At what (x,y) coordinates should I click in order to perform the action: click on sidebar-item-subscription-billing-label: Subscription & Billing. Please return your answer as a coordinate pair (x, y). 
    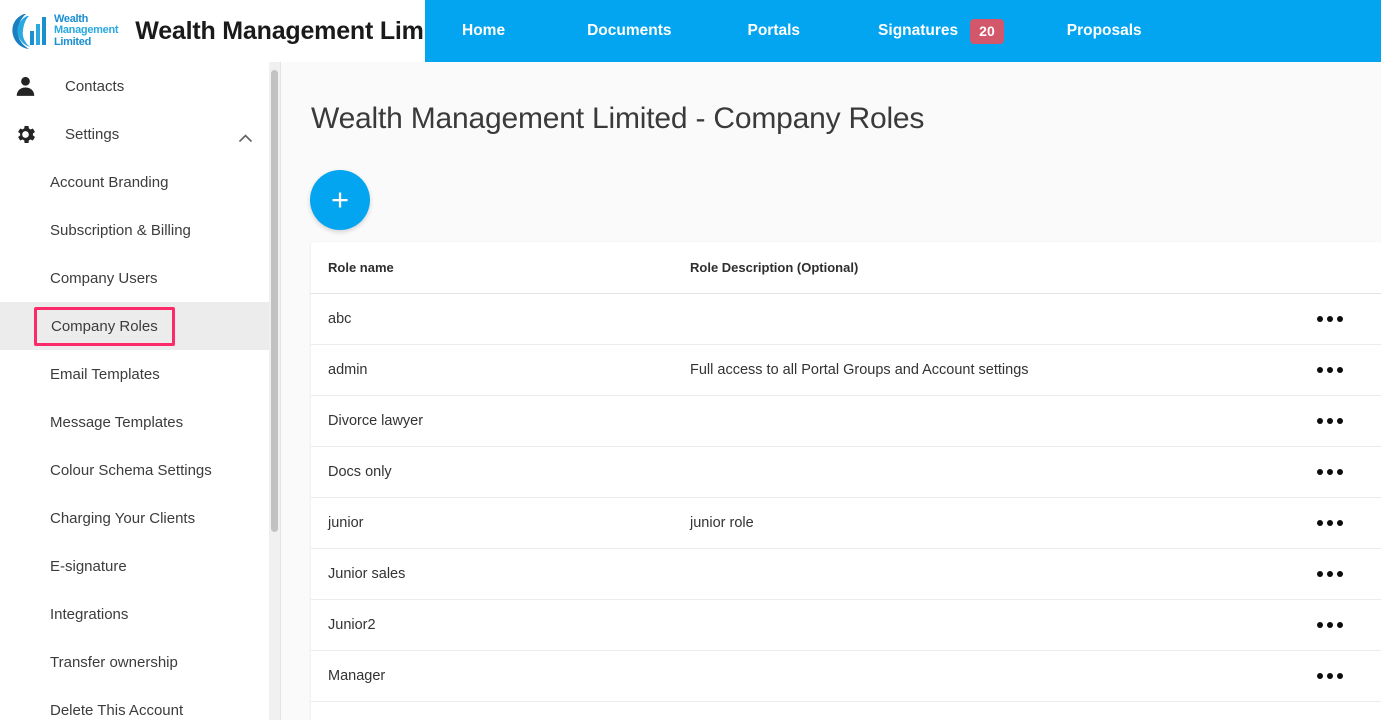
    Looking at the image, I should click on (120, 230).